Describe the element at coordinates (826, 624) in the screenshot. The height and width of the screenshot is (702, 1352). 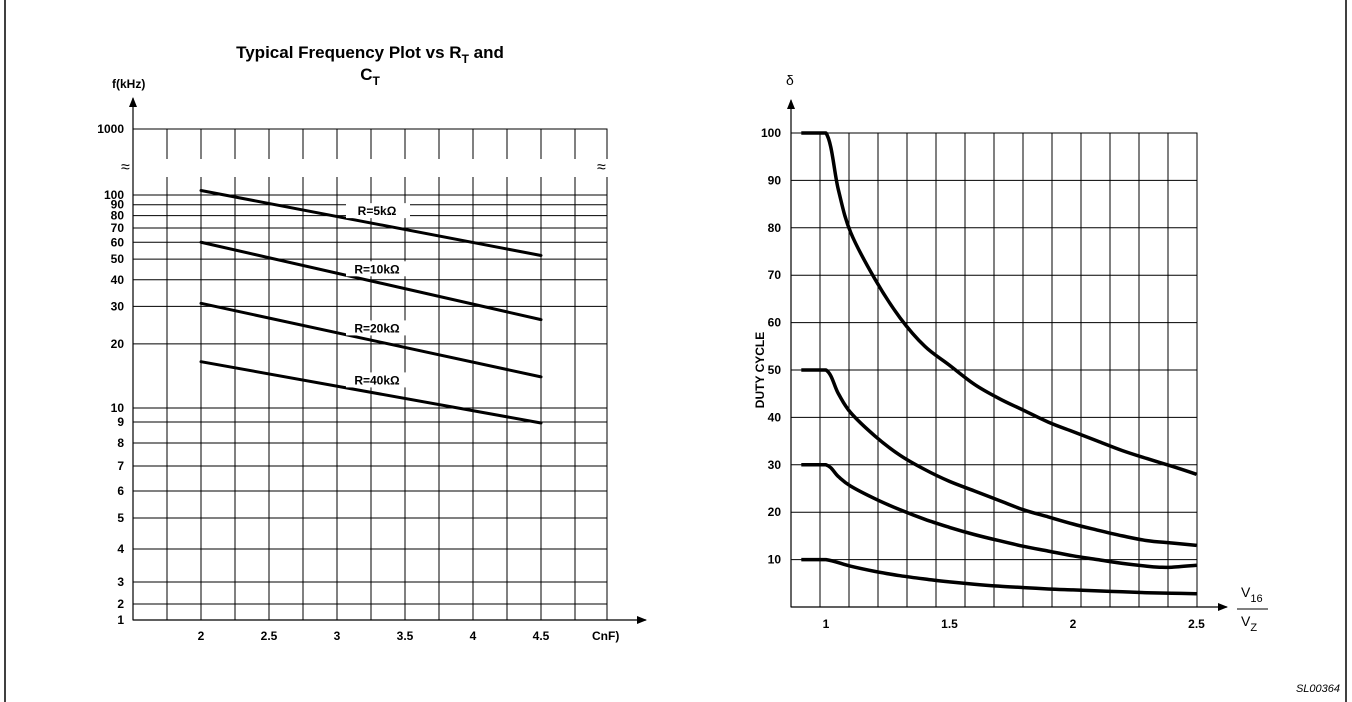
I see `x-tick-label: 1` at that location.